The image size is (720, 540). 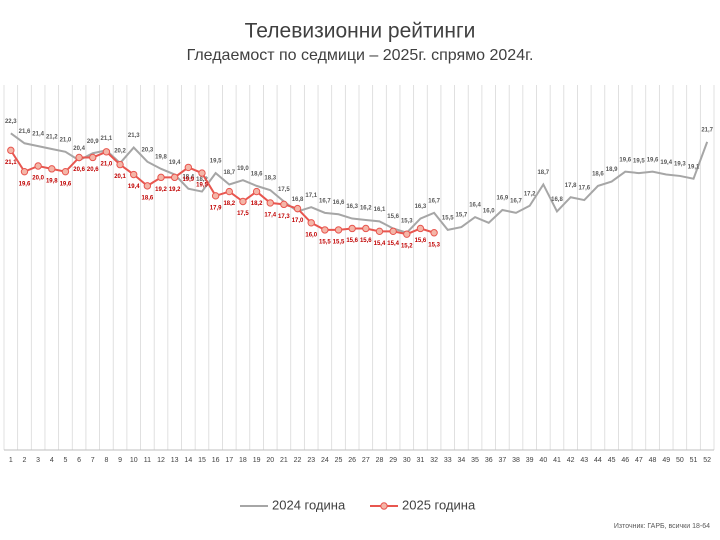 What do you see at coordinates (557, 200) in the screenshot?
I see `data-label: 16,8` at bounding box center [557, 200].